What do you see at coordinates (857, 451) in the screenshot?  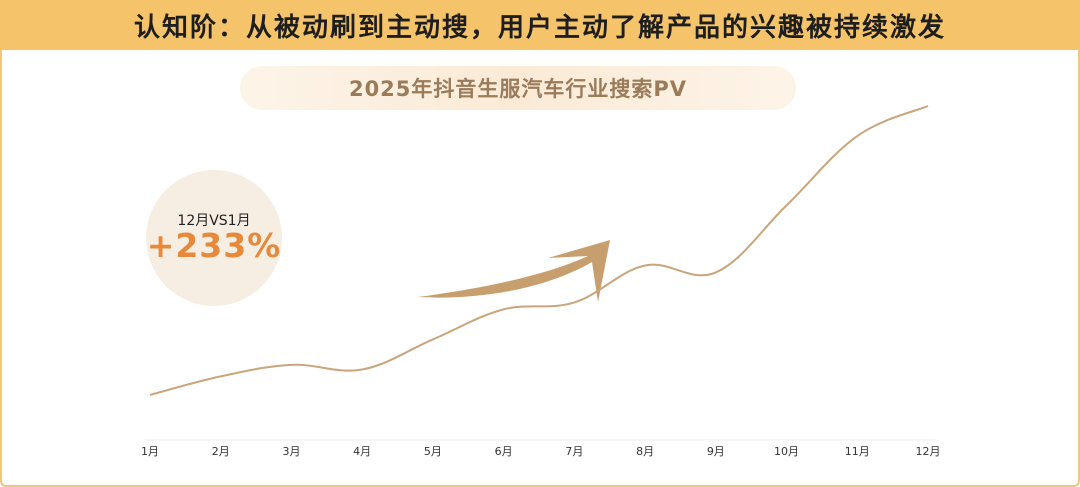 I see `x-tick-label: 11月` at bounding box center [857, 451].